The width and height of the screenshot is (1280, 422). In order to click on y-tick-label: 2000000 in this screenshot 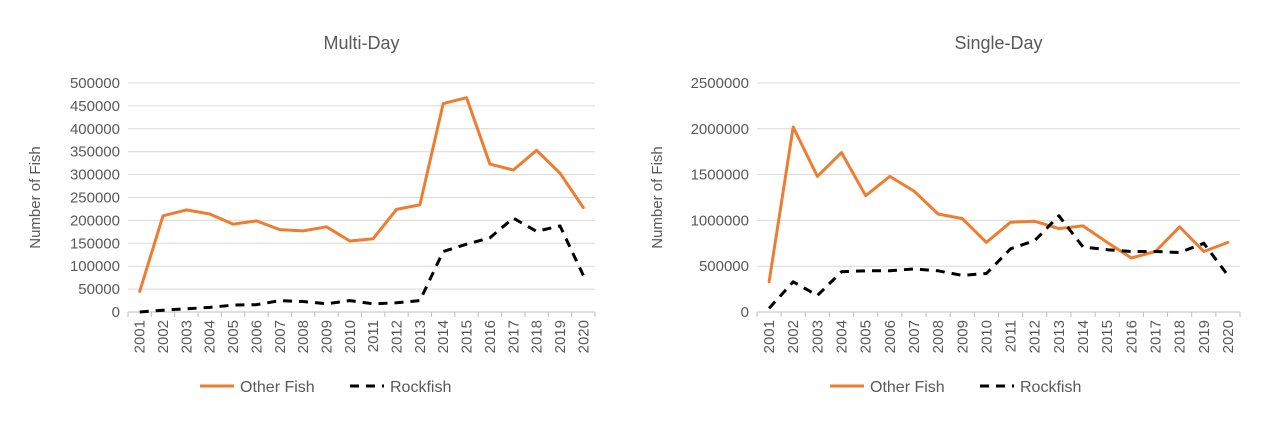, I will do `click(720, 129)`.